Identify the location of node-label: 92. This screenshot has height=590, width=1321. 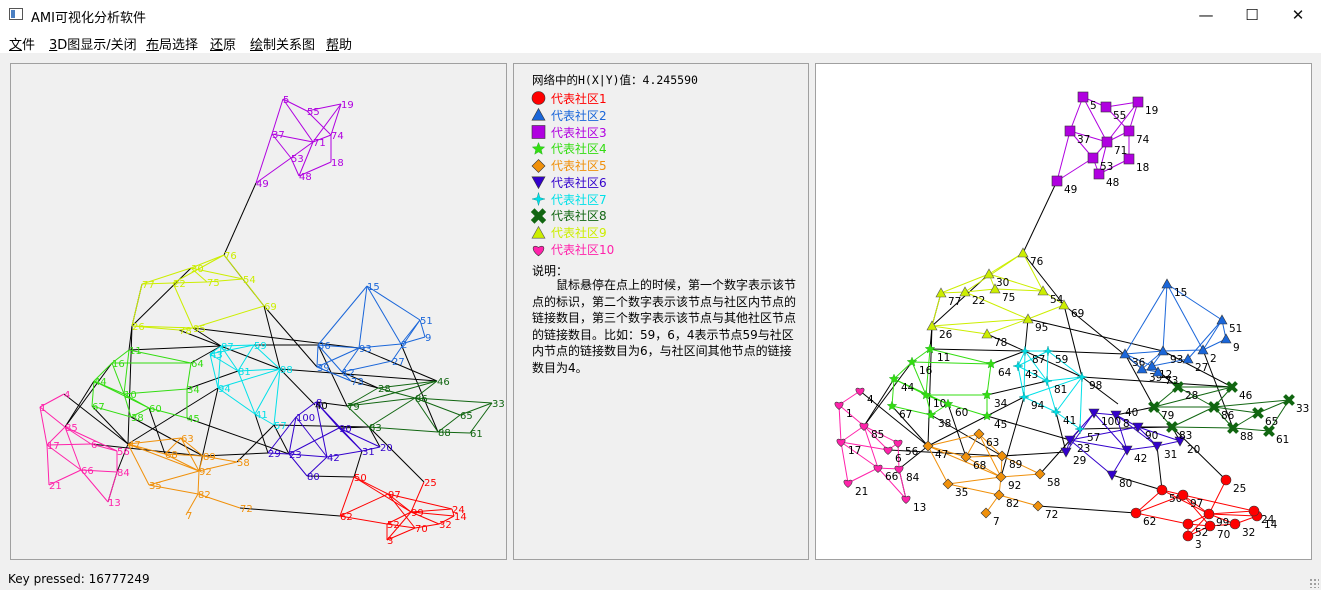
(205, 472).